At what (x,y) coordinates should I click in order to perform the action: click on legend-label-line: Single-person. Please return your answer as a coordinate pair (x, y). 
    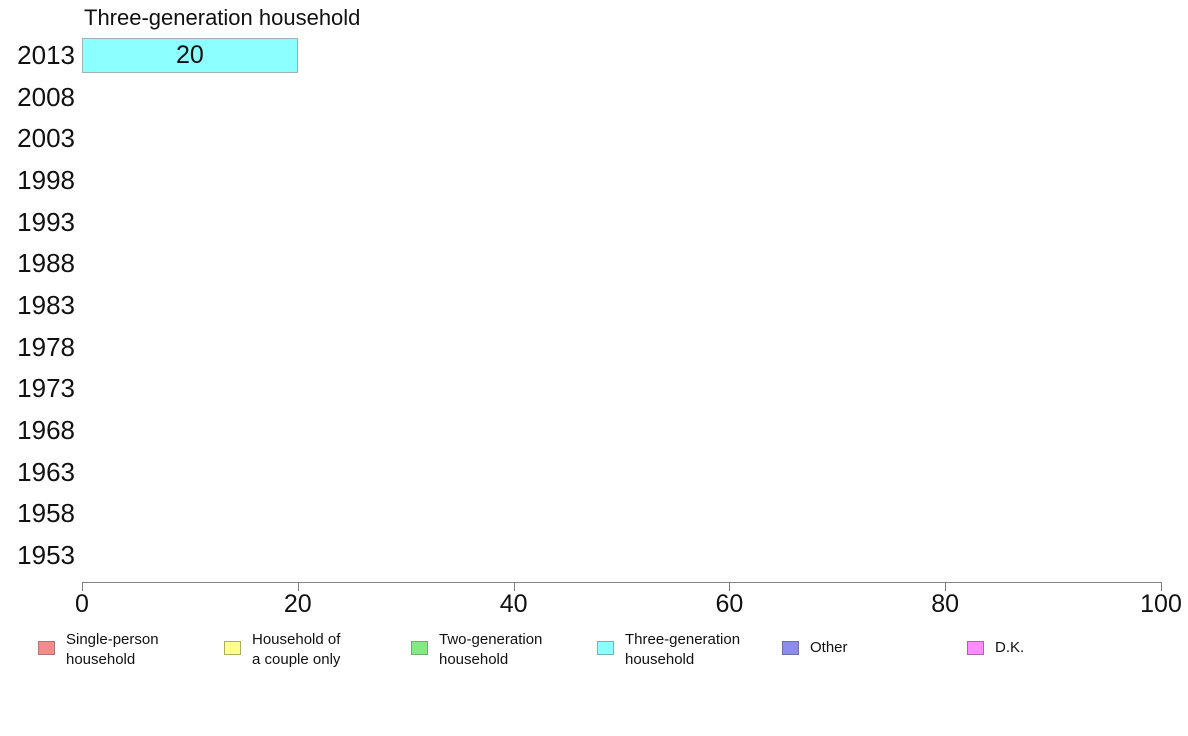
    Looking at the image, I should click on (112, 639).